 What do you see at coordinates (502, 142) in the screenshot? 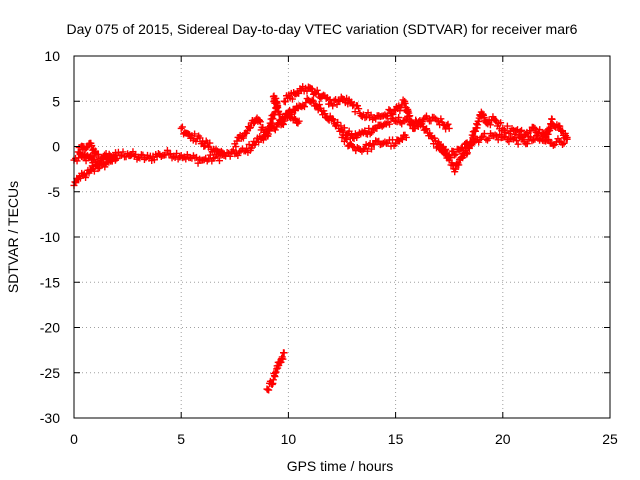
I see `series-g` at bounding box center [502, 142].